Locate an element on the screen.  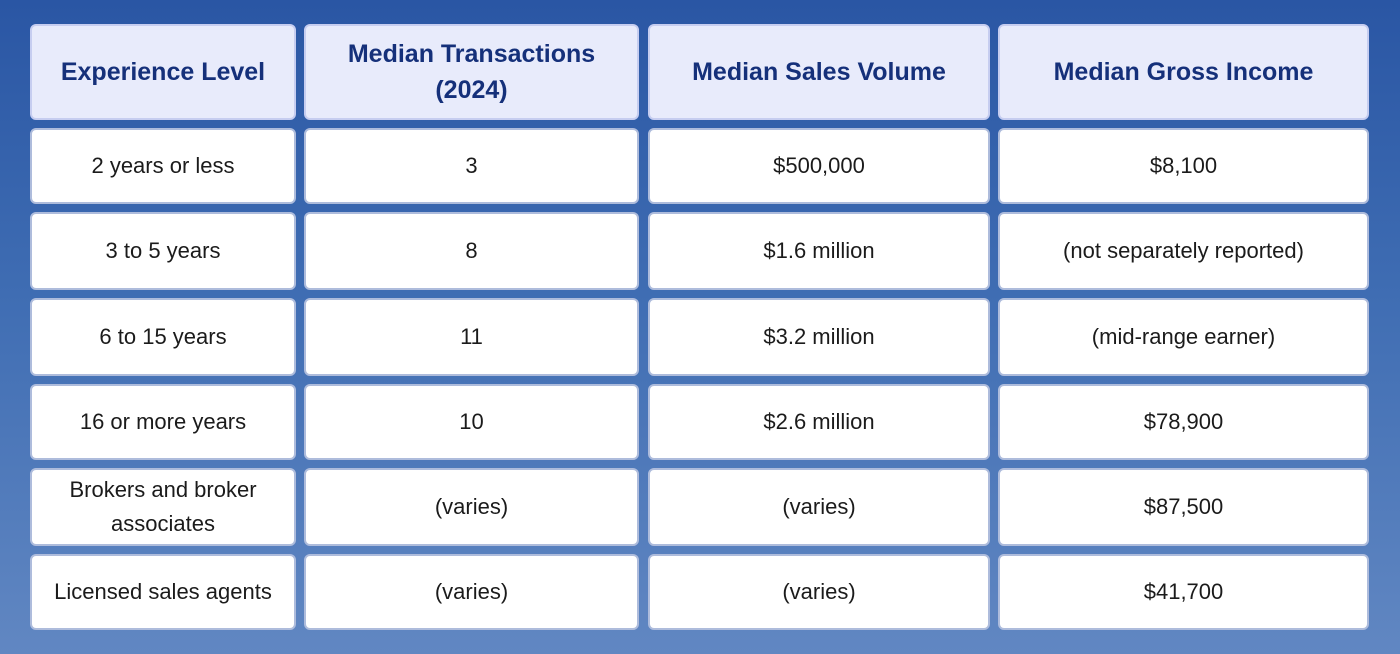
table-cell-sales-volume: $1.6 million is located at coordinates (819, 251).